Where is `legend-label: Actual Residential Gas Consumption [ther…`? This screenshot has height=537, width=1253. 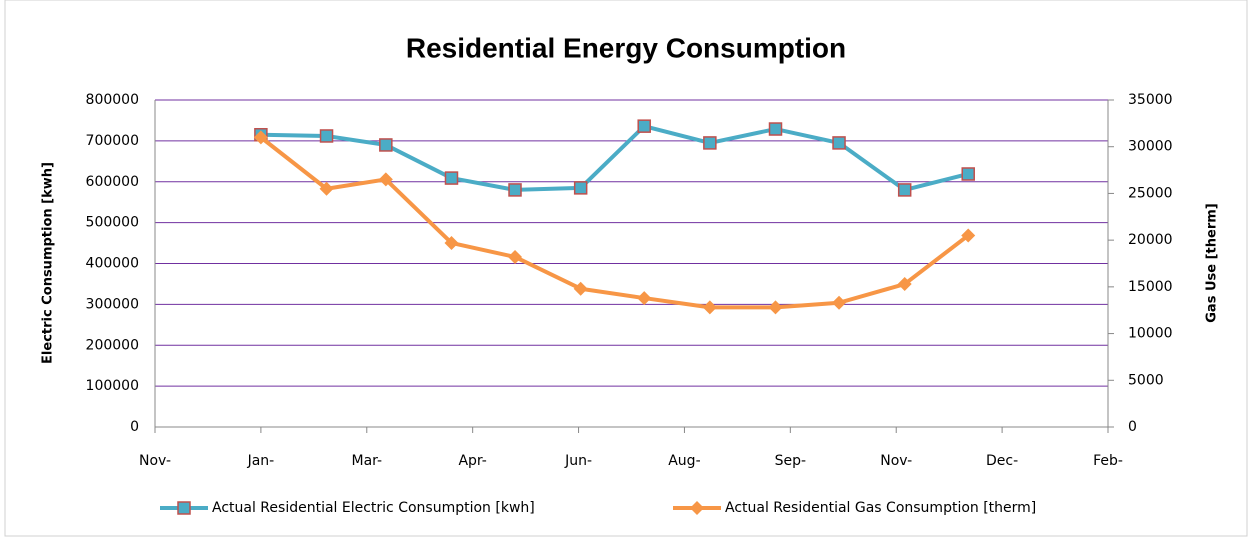 legend-label: Actual Residential Gas Consumption [ther… is located at coordinates (880, 508).